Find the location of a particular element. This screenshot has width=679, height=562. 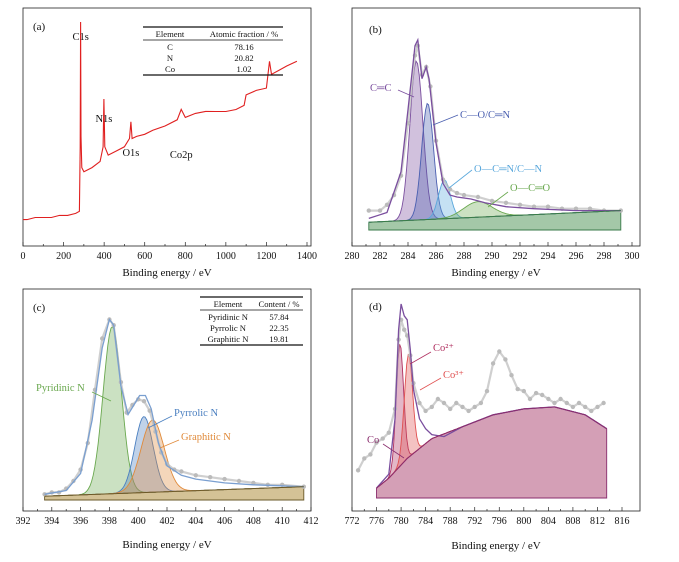

label-co2plus-leader is located at coordinates (420, 358).